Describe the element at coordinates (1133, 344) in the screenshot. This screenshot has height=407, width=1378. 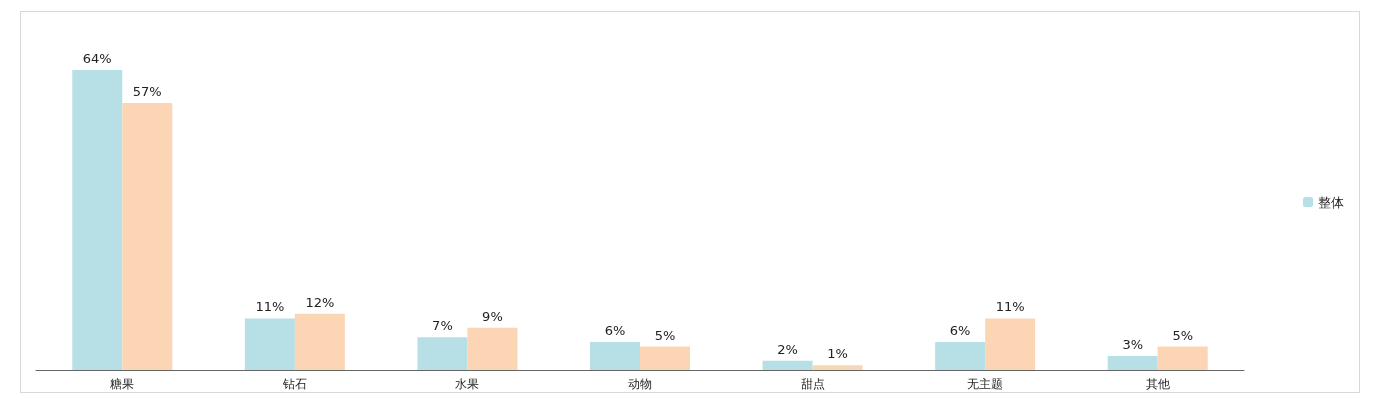
I see `data-label: 3%` at that location.